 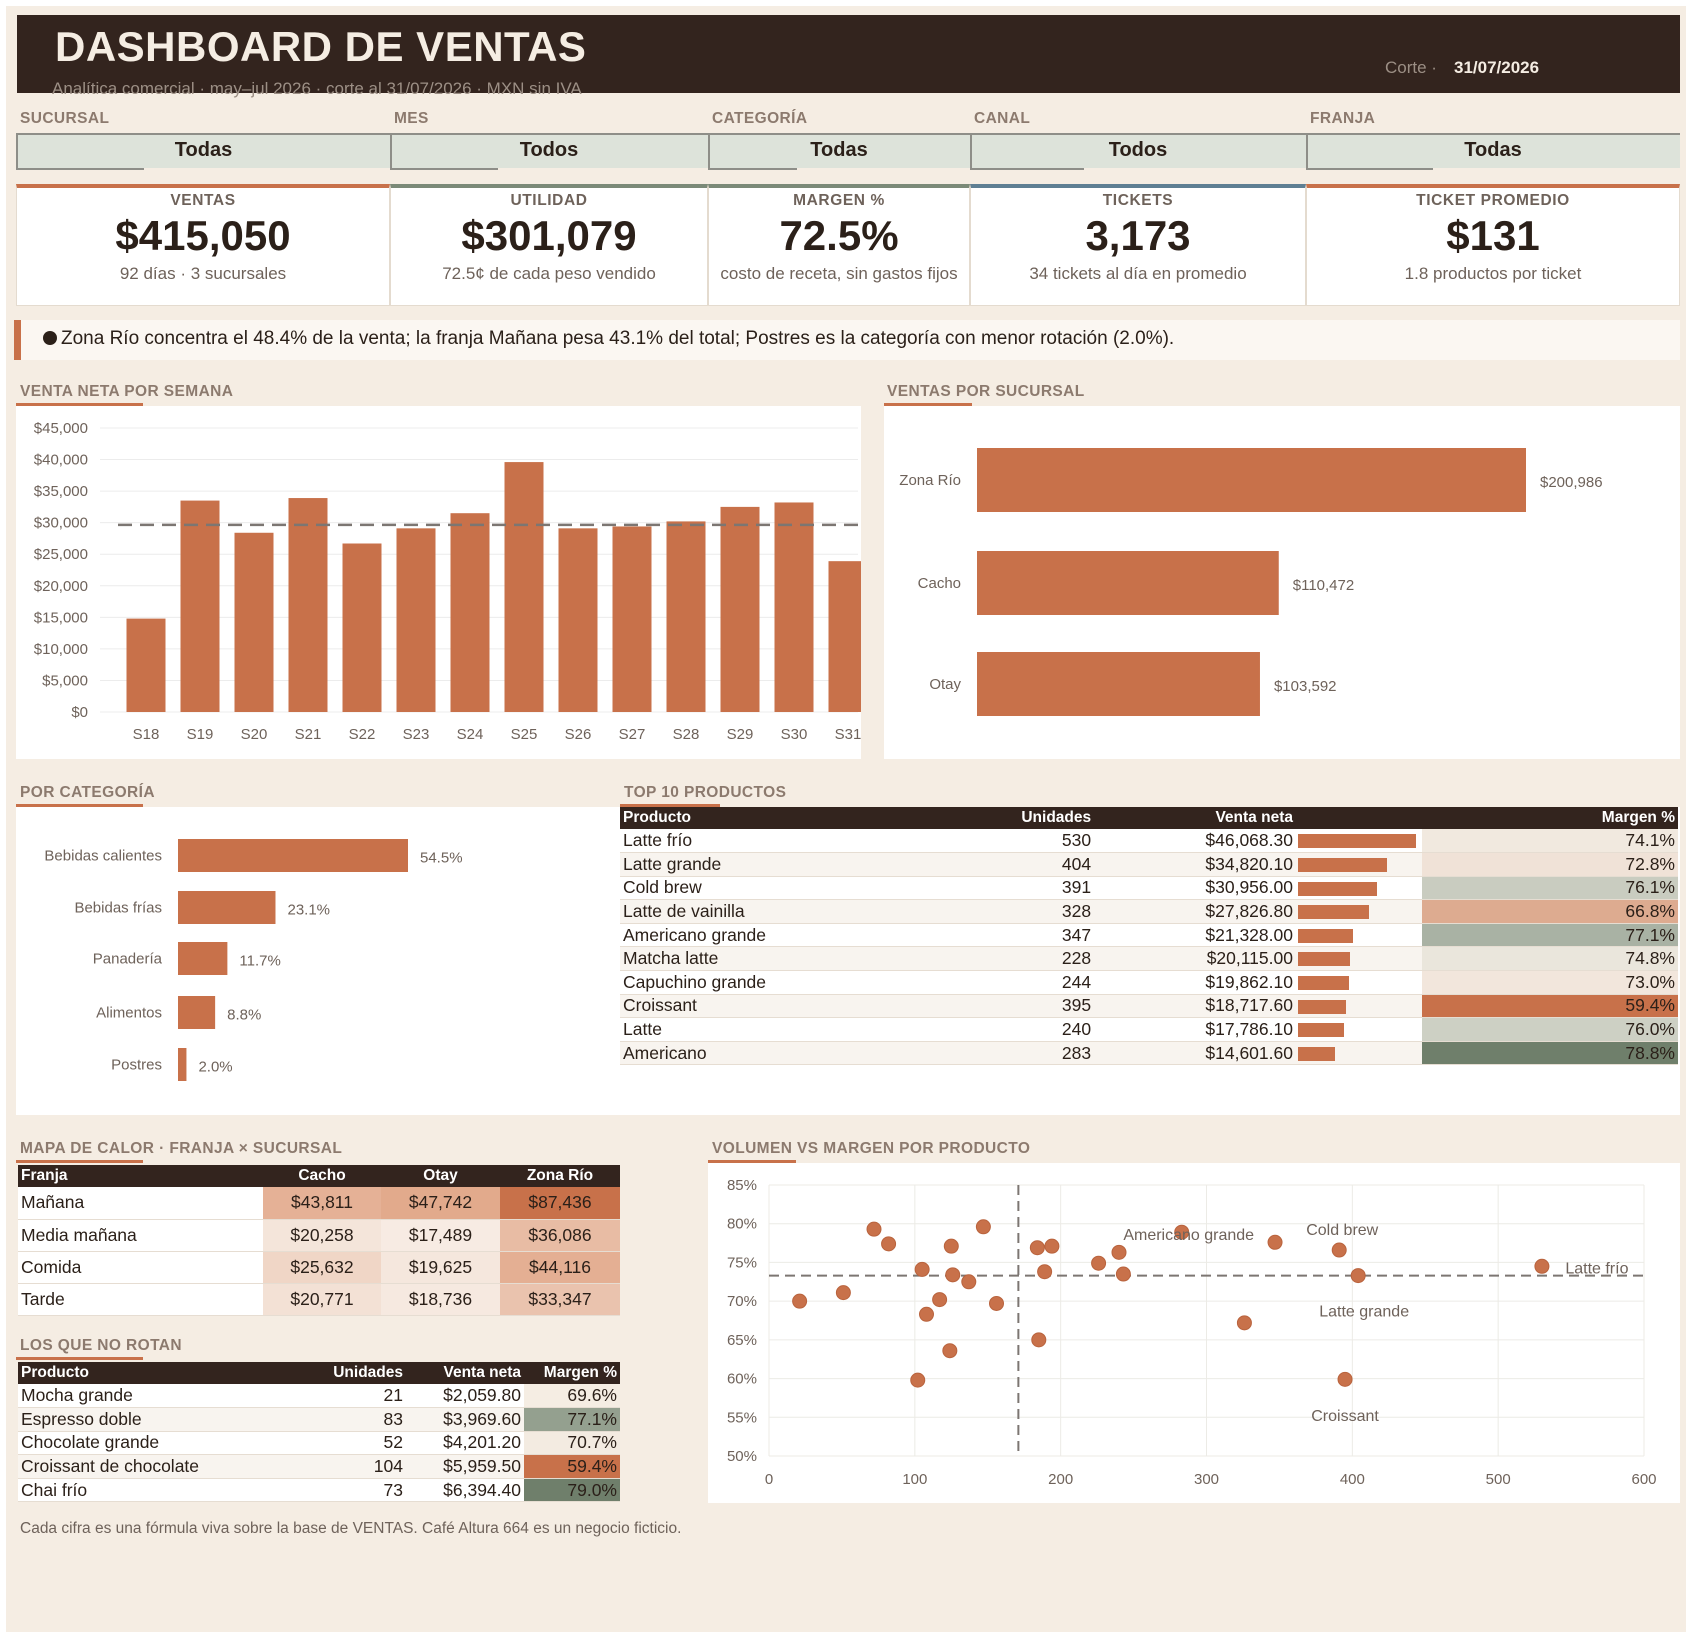 What do you see at coordinates (1323, 585) in the screenshot?
I see `data-label: $110,472` at bounding box center [1323, 585].